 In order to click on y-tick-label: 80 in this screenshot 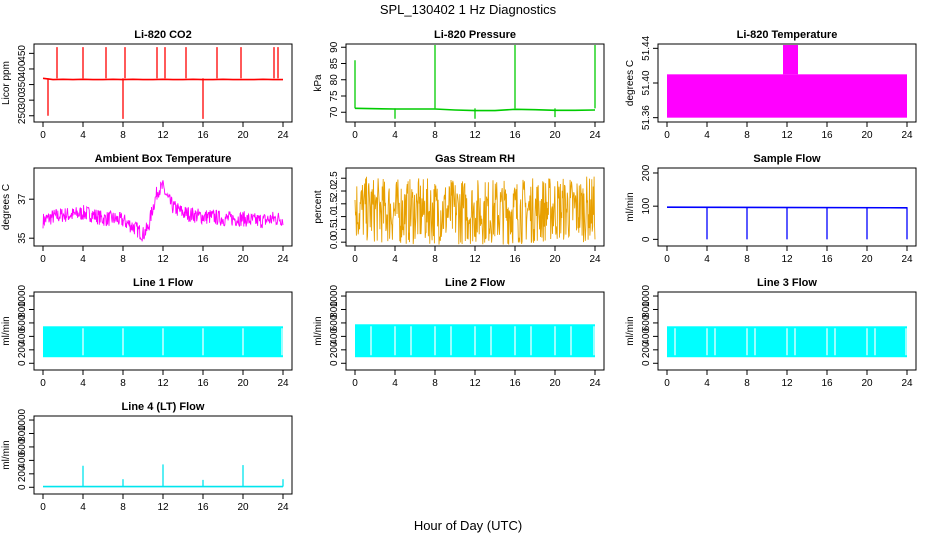, I will do `click(334, 80)`.